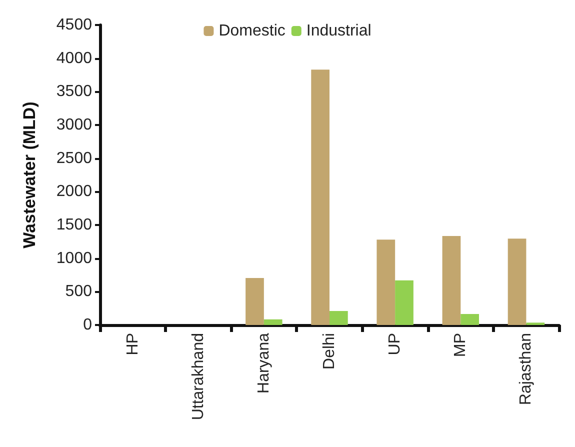  I want to click on y-tick-label: 2500, so click(74, 158).